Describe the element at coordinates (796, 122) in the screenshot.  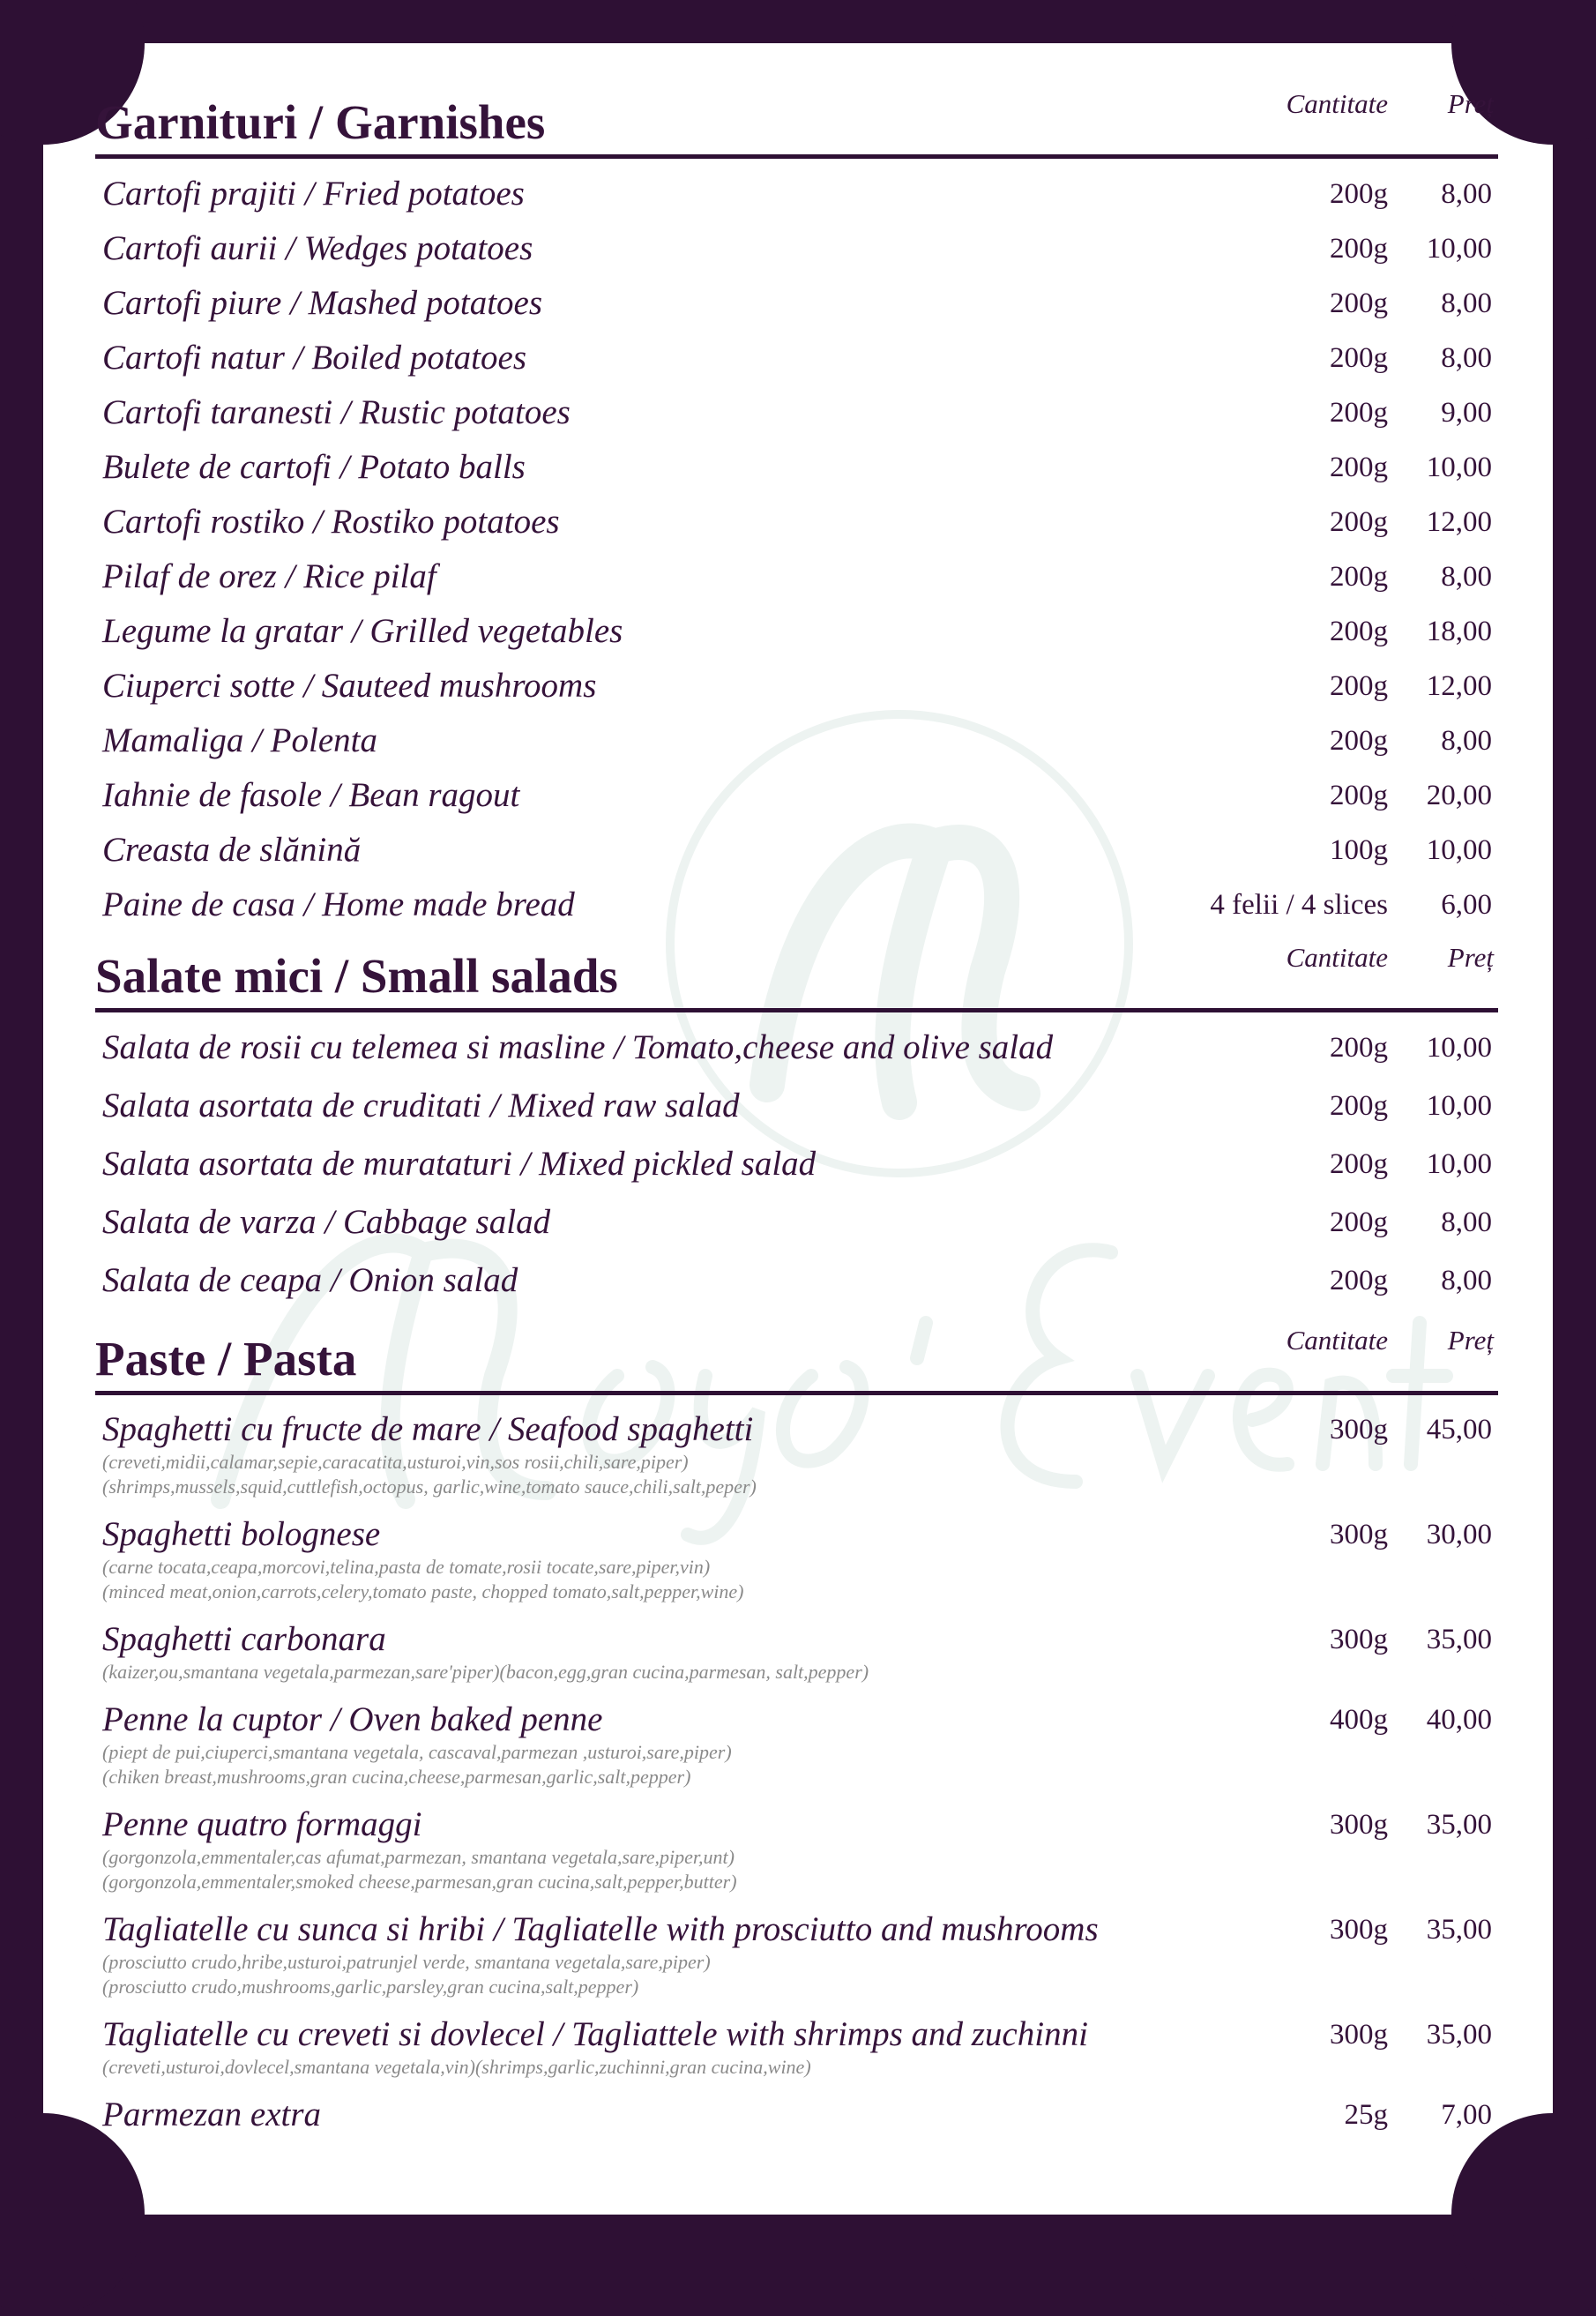
I see `section-header: Garnituri / Garnishes Cantitate Preț` at that location.